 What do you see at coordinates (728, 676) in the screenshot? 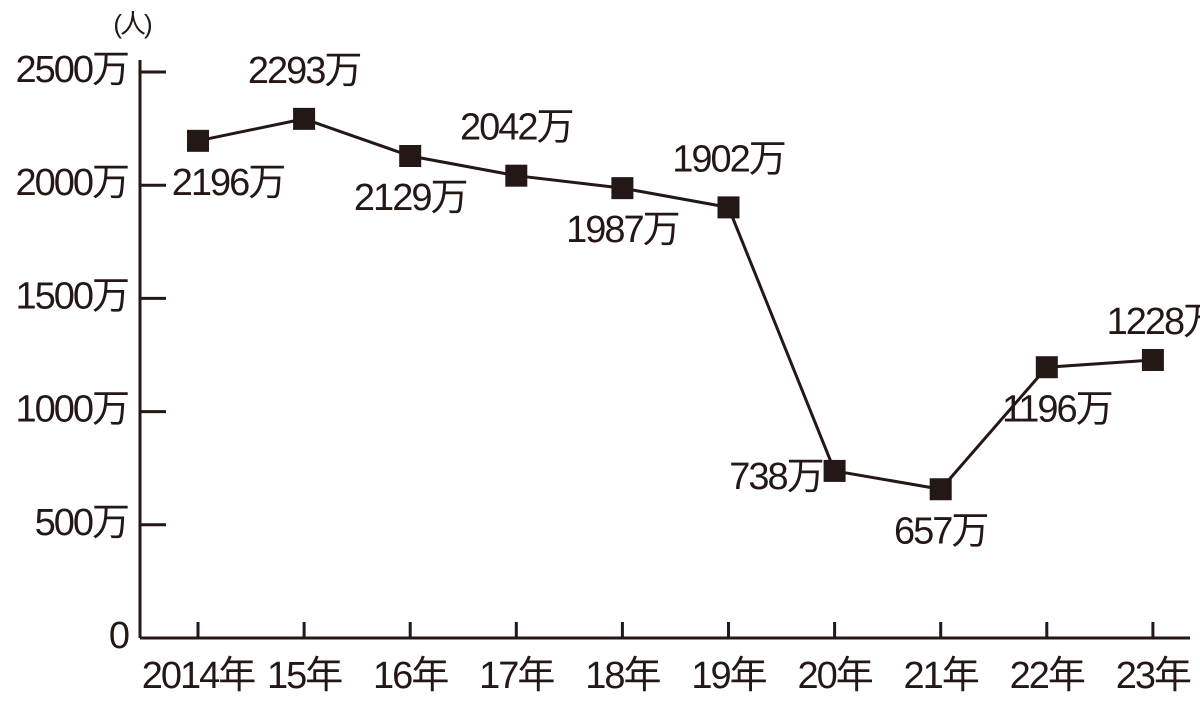
I see `x-tick-label: 19年` at bounding box center [728, 676].